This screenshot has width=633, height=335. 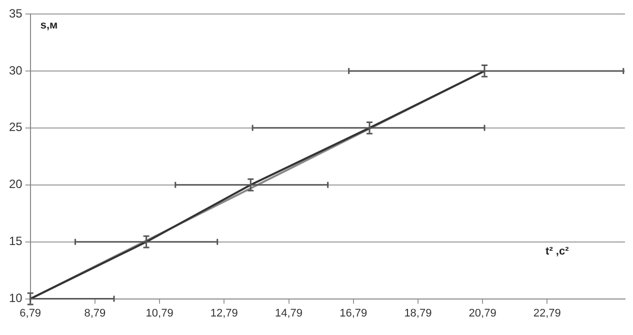 I want to click on x-tick-label: 22,79, so click(x=547, y=313).